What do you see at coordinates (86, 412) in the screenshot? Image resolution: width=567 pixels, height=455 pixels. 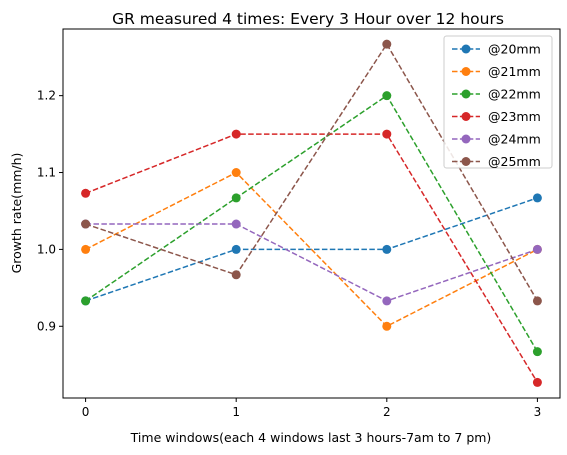 I see `x-tick-label: 0` at bounding box center [86, 412].